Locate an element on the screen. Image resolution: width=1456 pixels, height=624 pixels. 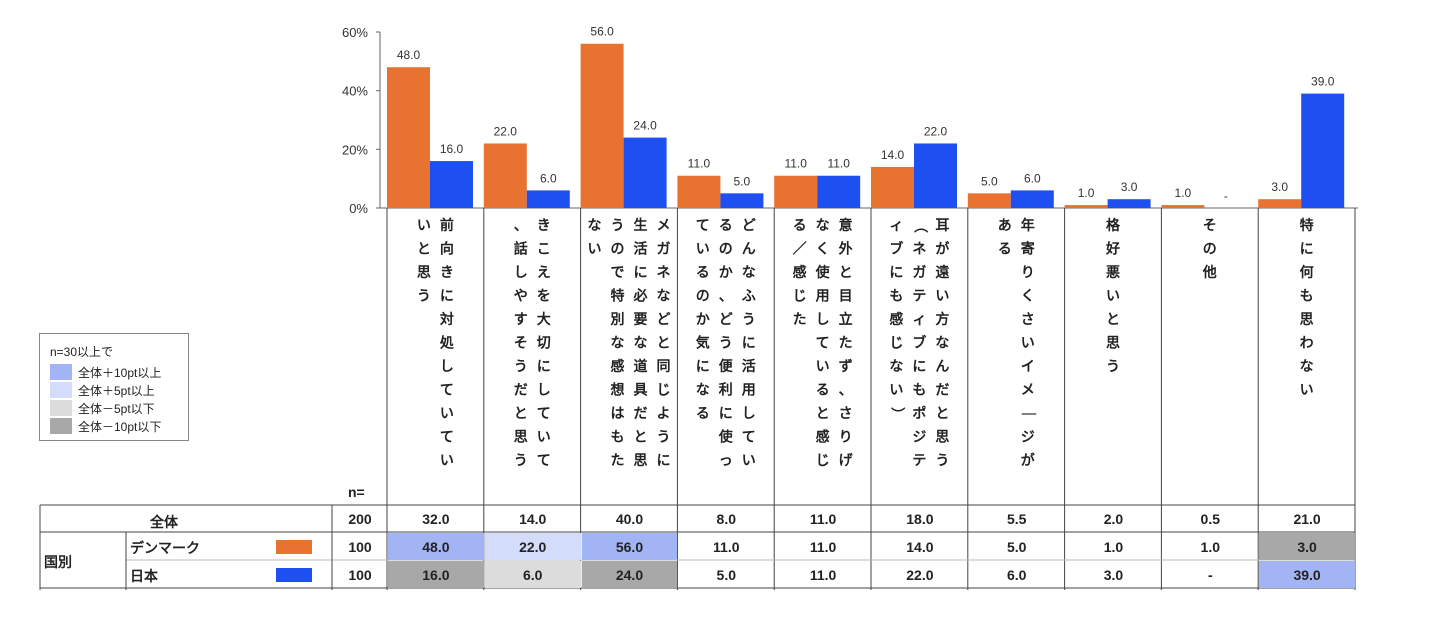
category-char: を is located at coordinates (544, 296).